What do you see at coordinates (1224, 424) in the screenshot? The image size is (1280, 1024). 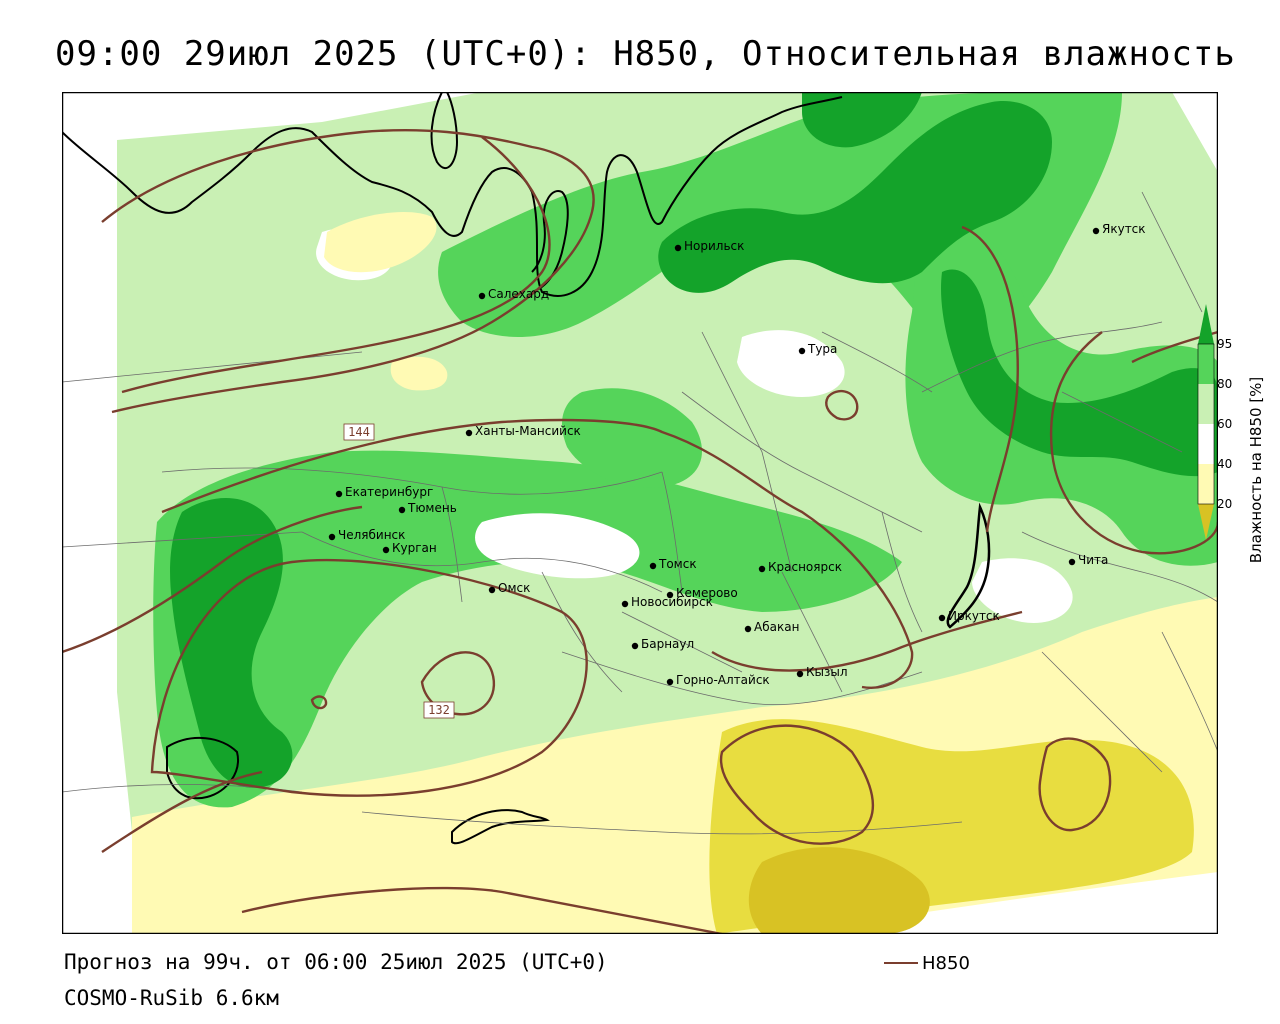 I see `colorbar-tick-60: 60` at bounding box center [1224, 424].